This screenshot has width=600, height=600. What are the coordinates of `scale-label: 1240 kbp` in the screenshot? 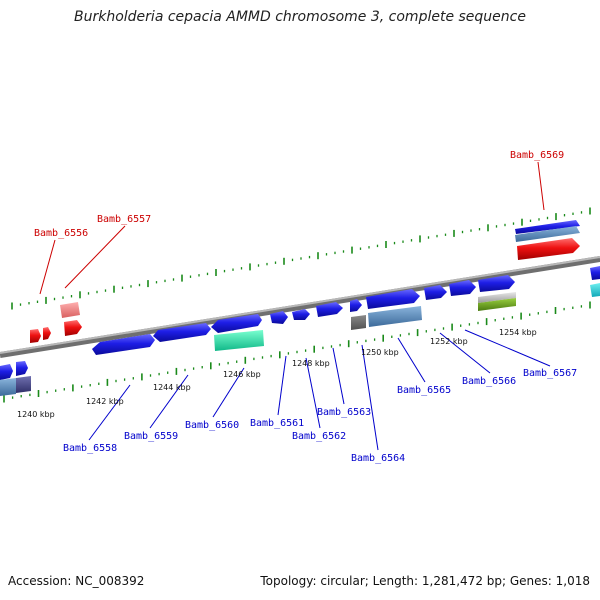 It's located at (36, 414).